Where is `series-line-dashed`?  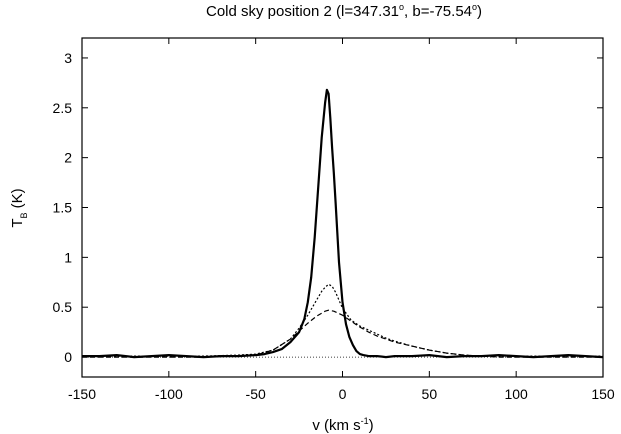
series-line-dashed is located at coordinates (342, 333).